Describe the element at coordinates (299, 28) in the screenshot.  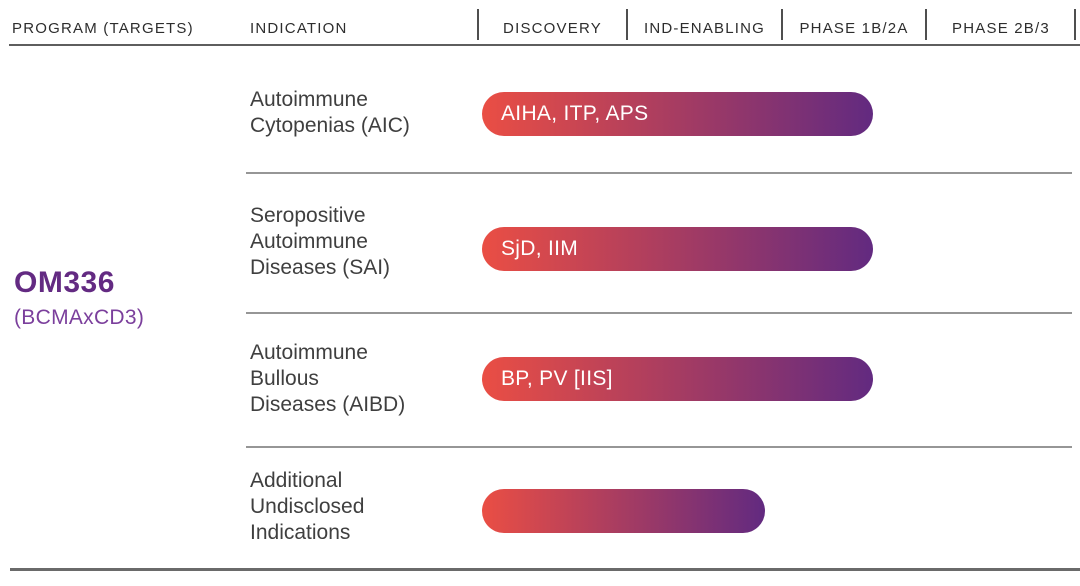
I see `header-indication-column-label: INDICATION` at that location.